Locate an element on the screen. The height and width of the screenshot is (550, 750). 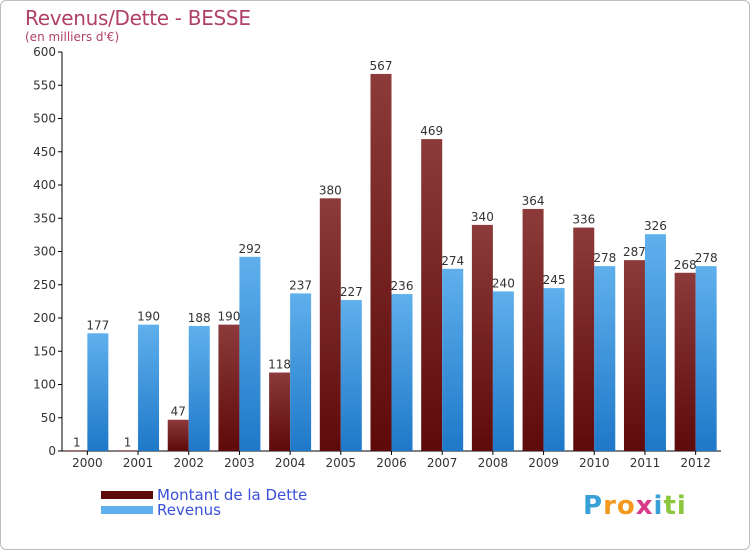
x-tick-label: 2009 is located at coordinates (543, 463).